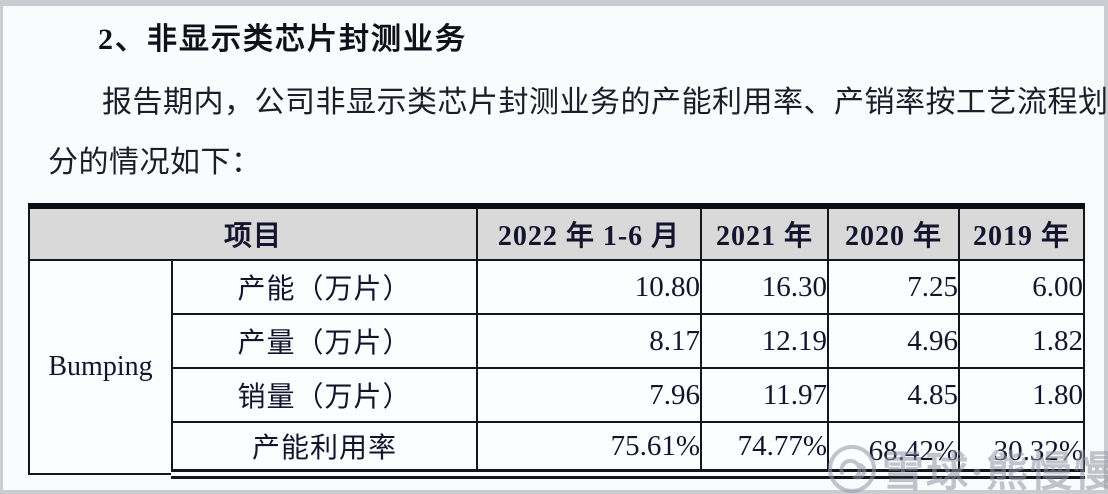  I want to click on section-heading: 2、非显示类芯片封测业务, so click(282, 39).